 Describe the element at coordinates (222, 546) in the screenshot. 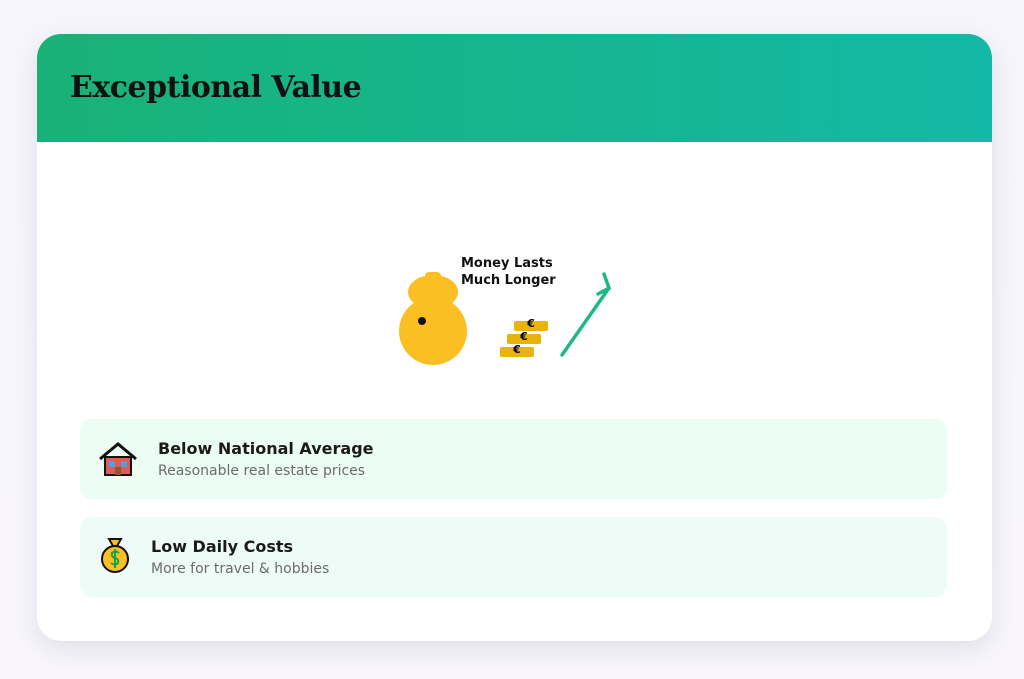

I see `item-title: Low Daily Costs` at that location.